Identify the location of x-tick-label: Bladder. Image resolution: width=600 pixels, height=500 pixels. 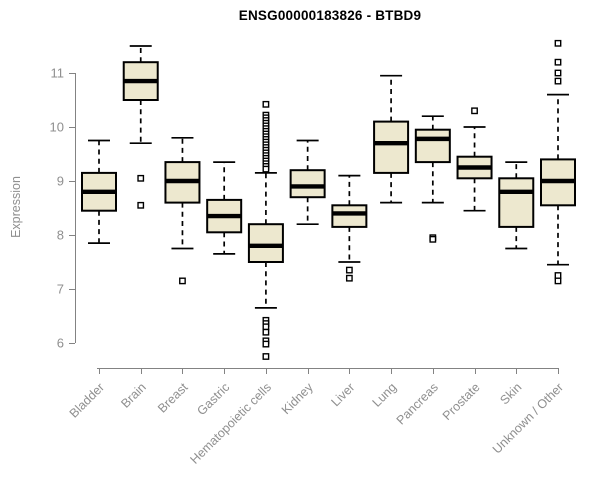
(87, 400).